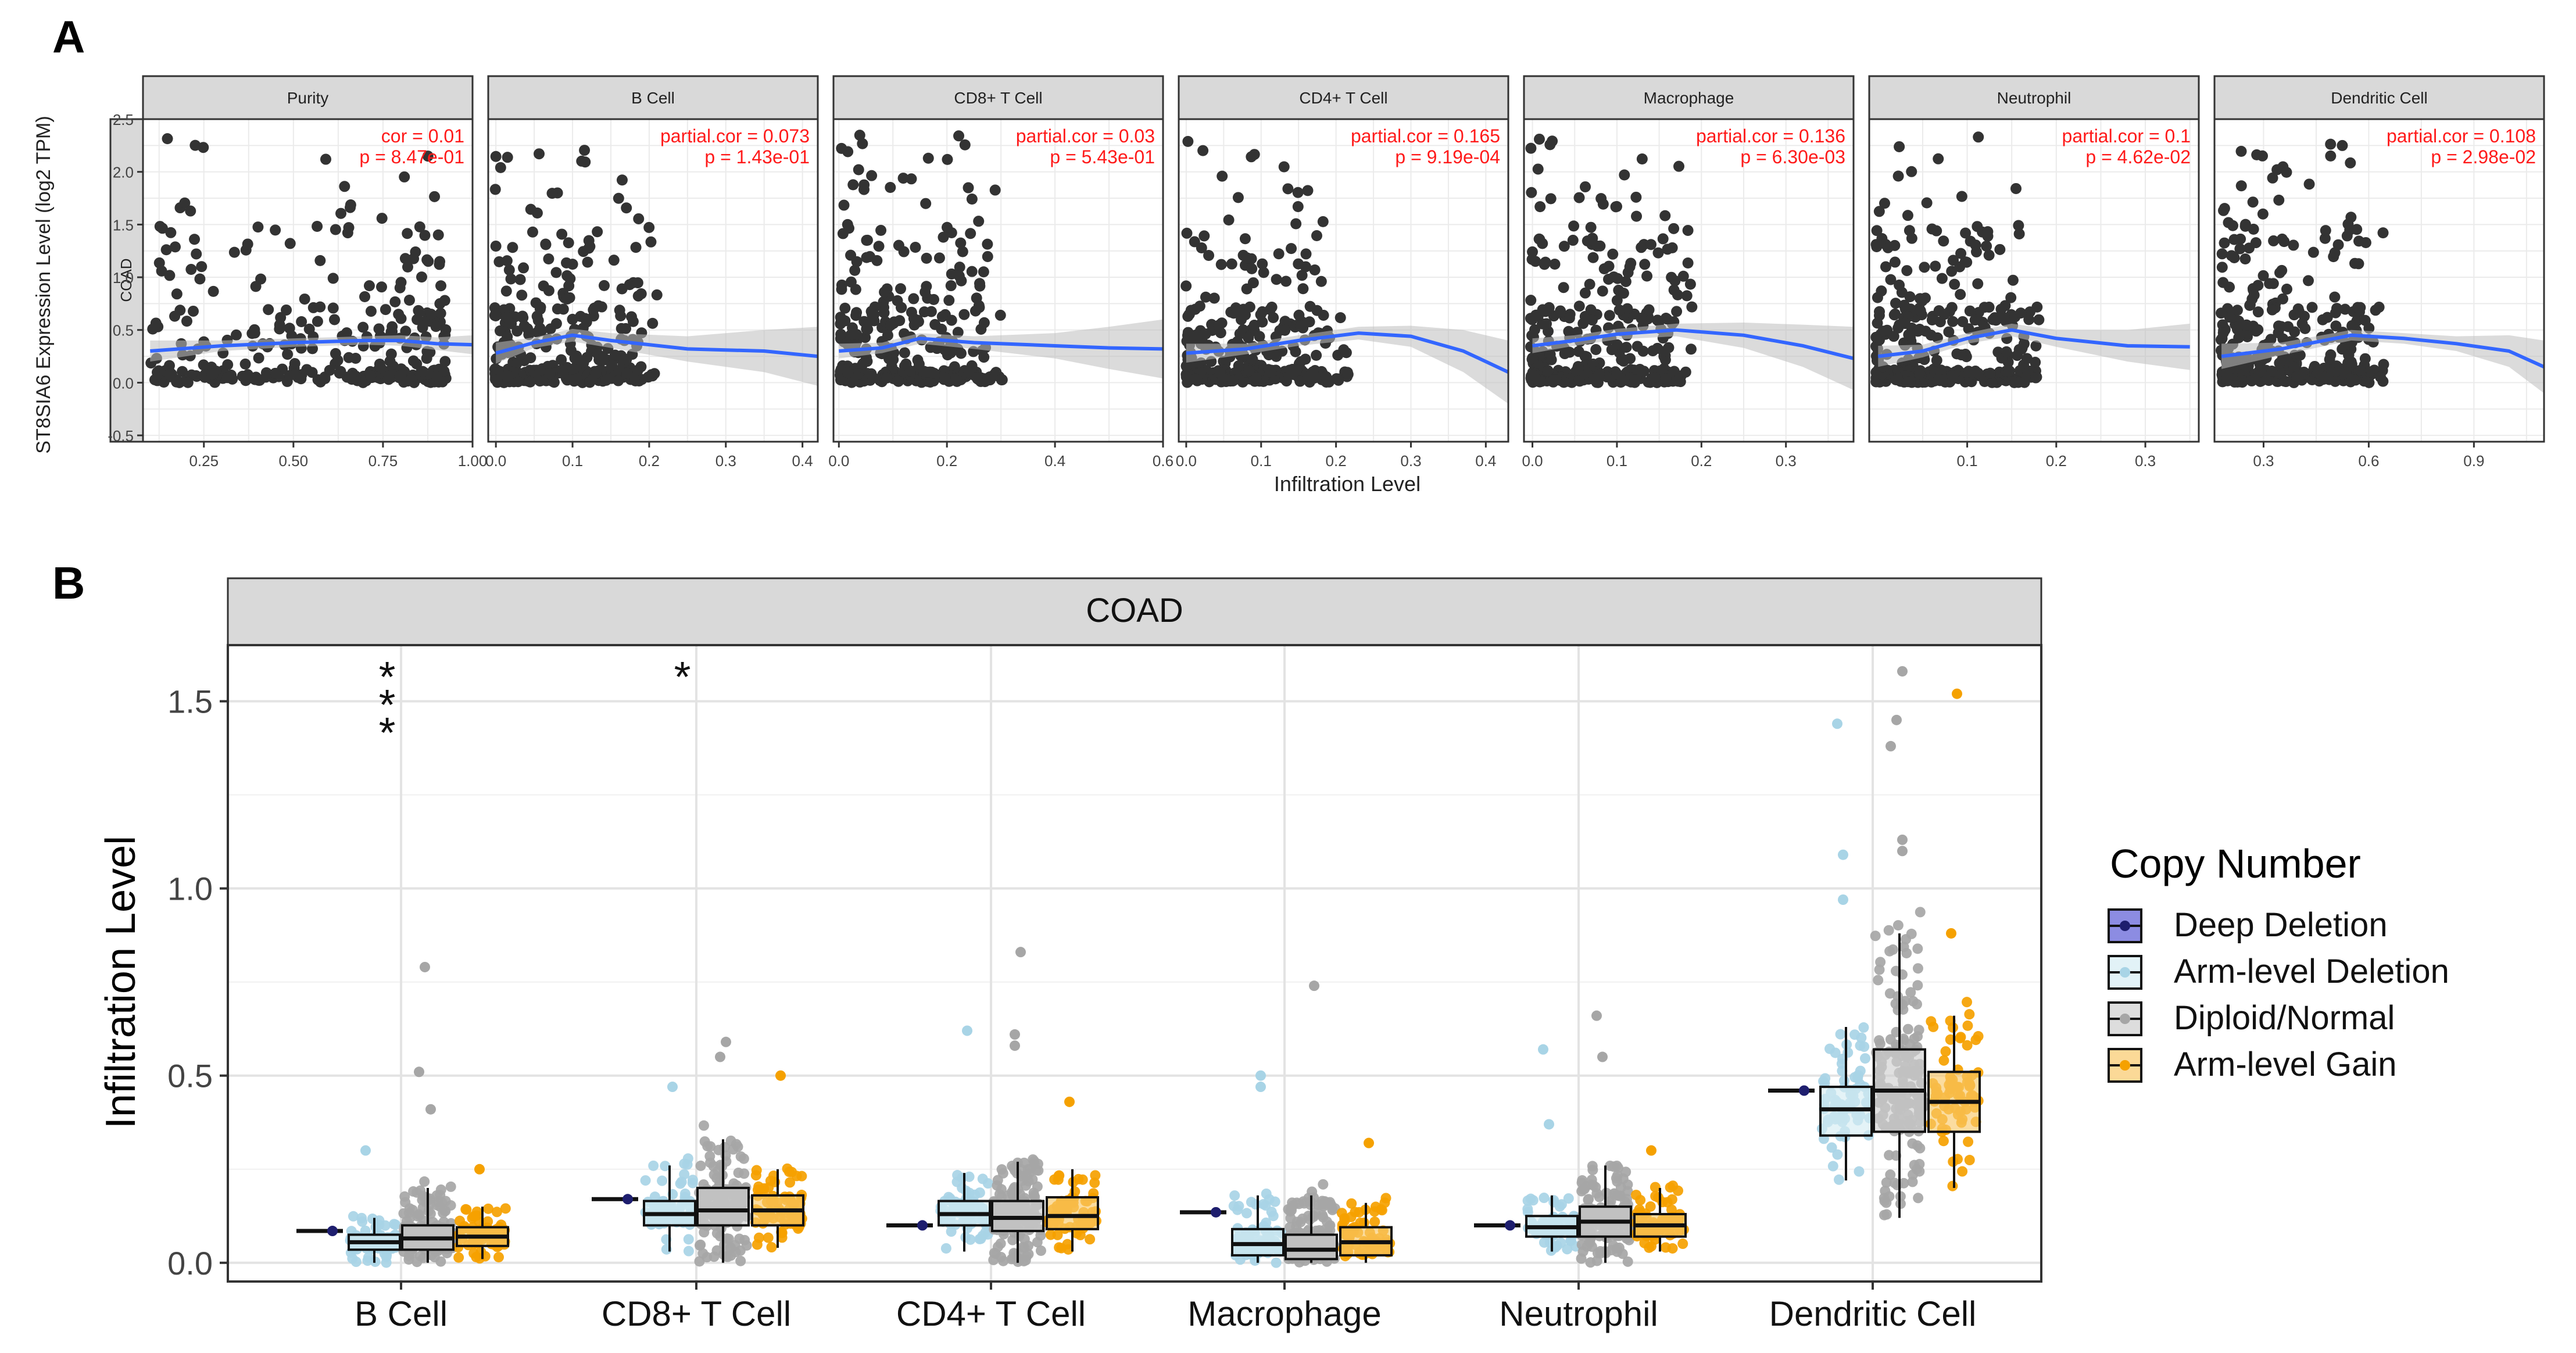 The height and width of the screenshot is (1353, 2576). What do you see at coordinates (1348, 484) in the screenshot?
I see `panel-a-x-axis-label: Infiltration Level` at bounding box center [1348, 484].